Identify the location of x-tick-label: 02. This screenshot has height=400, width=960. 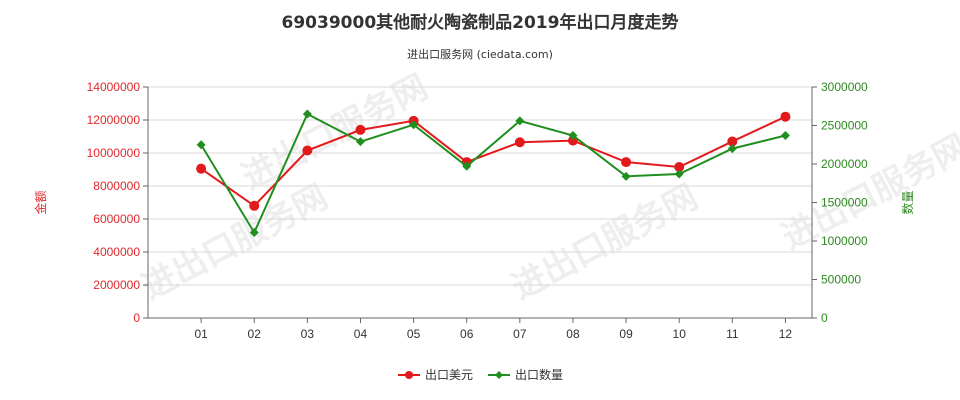
(255, 334).